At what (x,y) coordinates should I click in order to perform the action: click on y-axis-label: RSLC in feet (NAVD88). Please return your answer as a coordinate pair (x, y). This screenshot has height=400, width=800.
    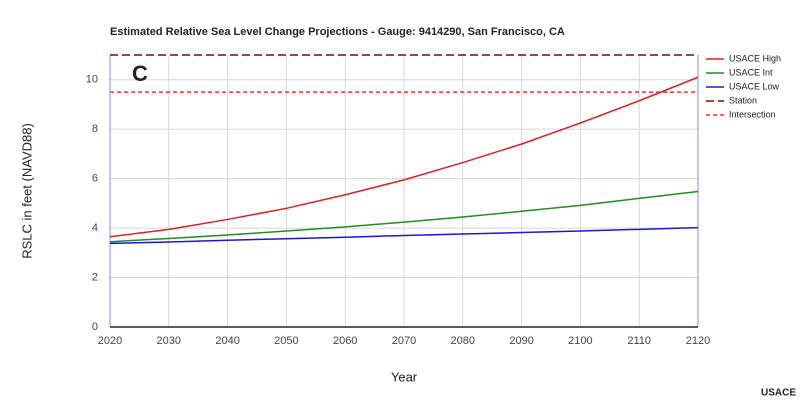
    Looking at the image, I should click on (26, 191).